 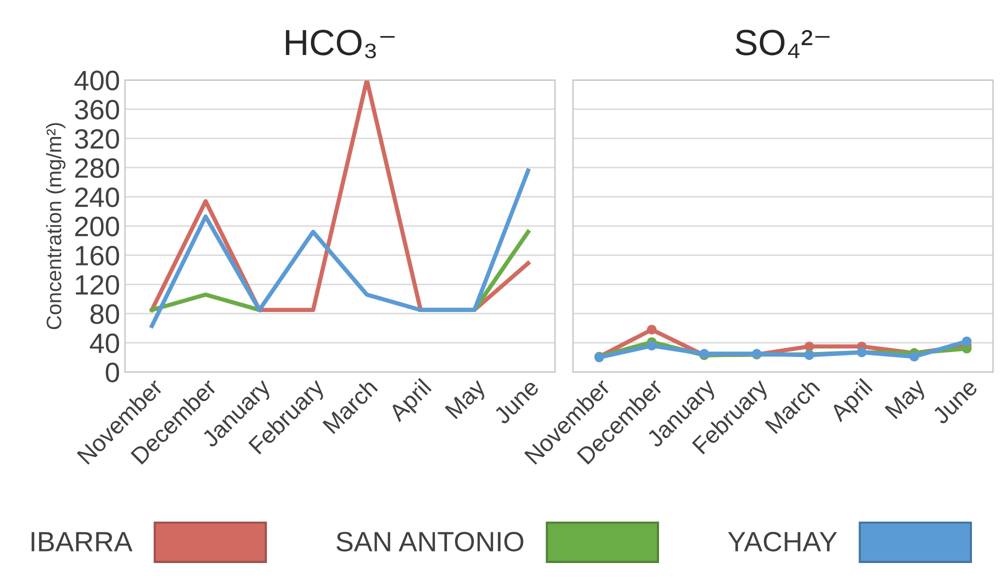 What do you see at coordinates (340, 248) in the screenshot?
I see `line-series` at bounding box center [340, 248].